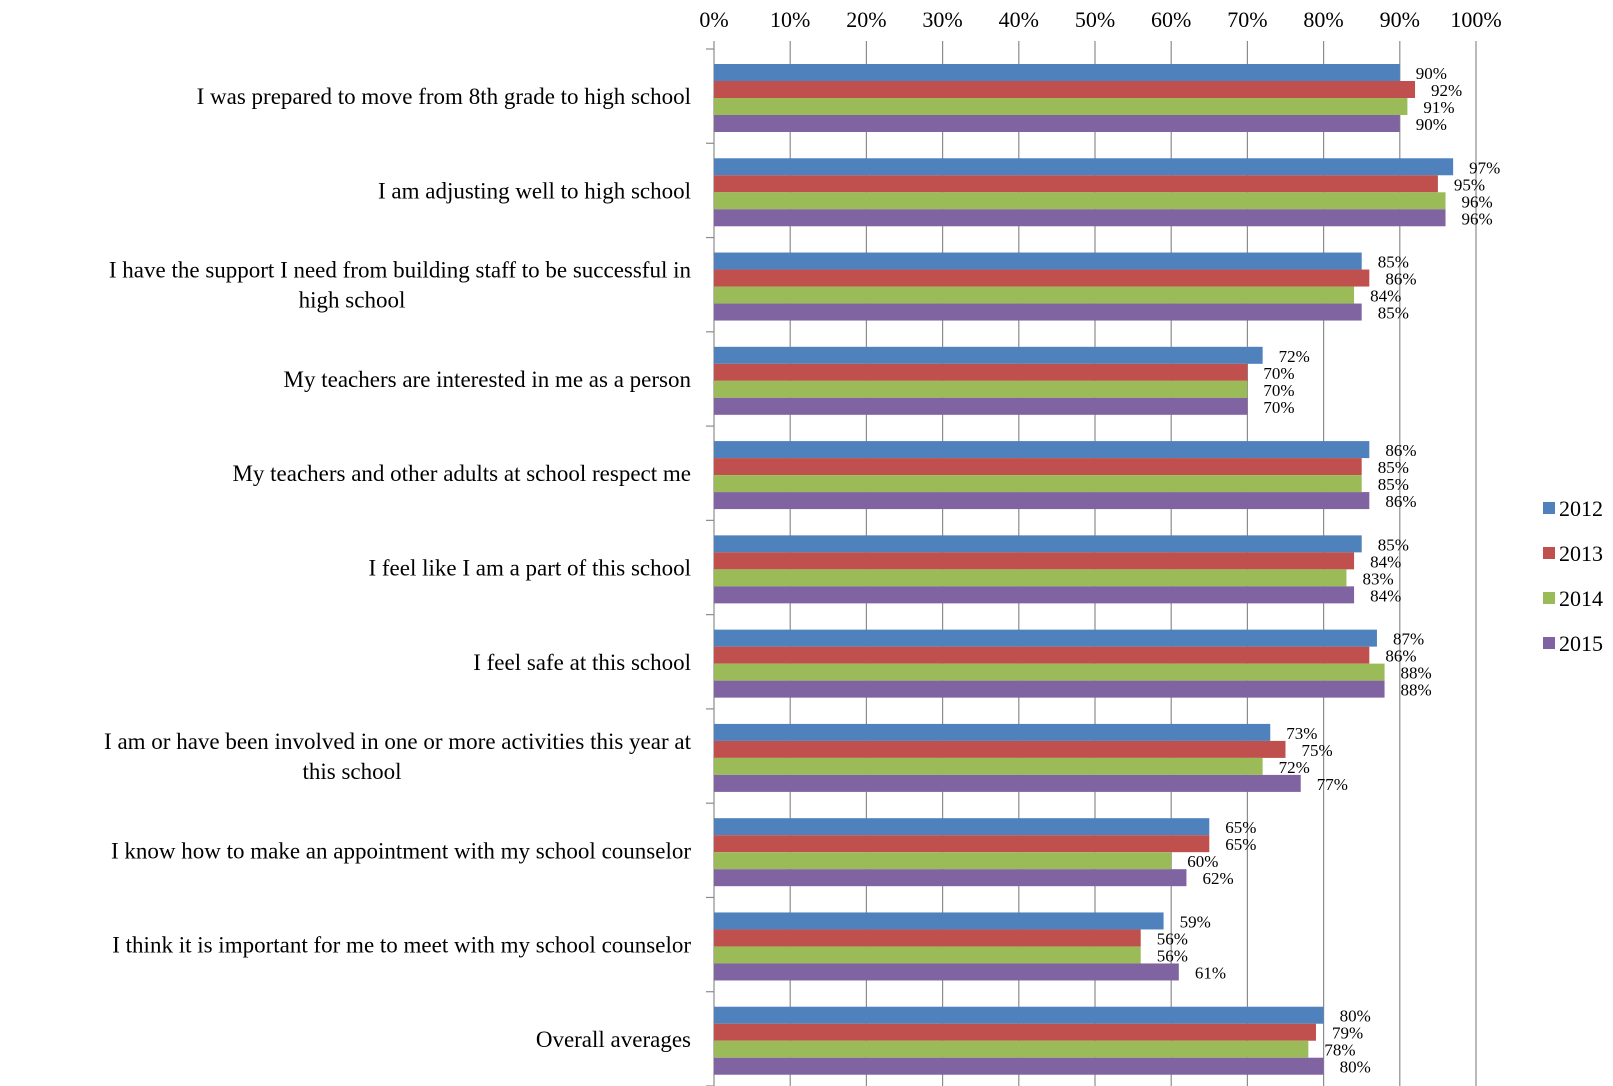 This screenshot has width=1613, height=1086. Describe the element at coordinates (1573, 576) in the screenshot. I see `legend: 2012 2013 2014 2015` at that location.